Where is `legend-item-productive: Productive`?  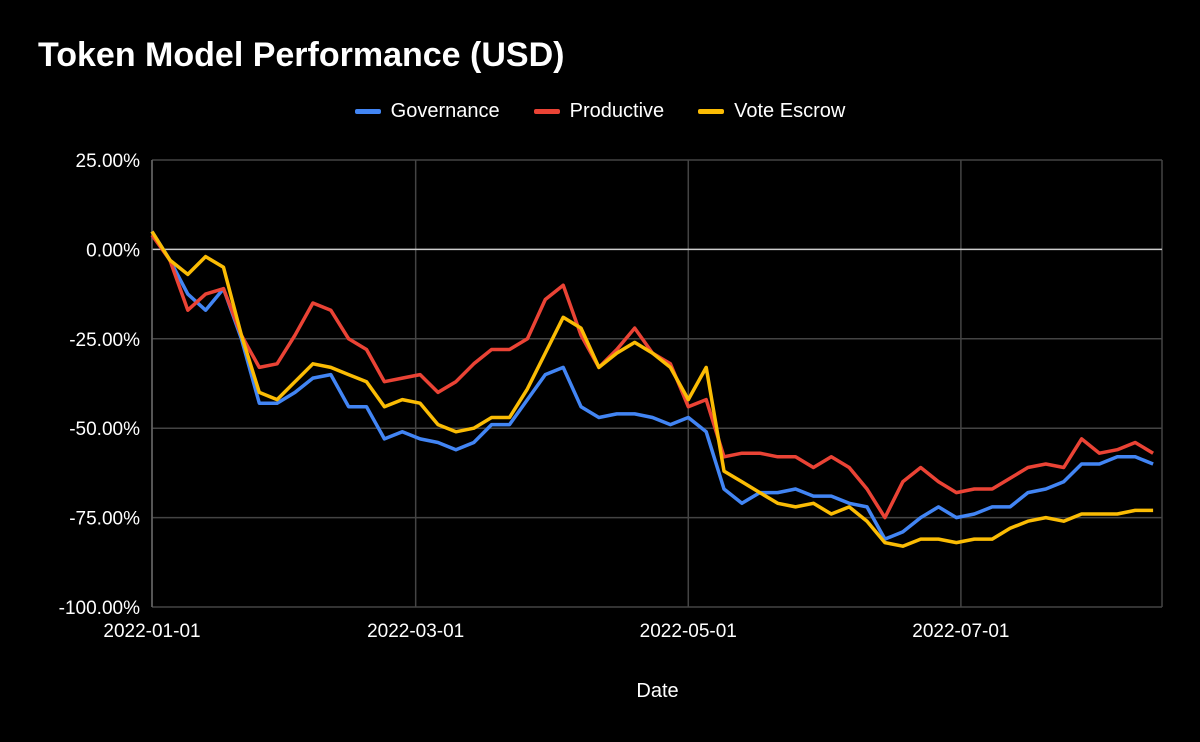
legend-item-productive: Productive is located at coordinates (599, 111).